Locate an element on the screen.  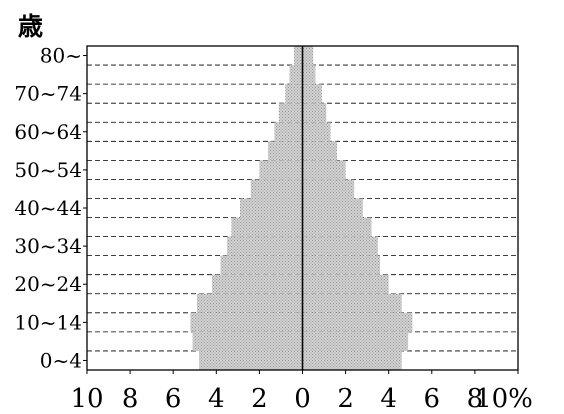
bar-left-80~ is located at coordinates (298, 56).